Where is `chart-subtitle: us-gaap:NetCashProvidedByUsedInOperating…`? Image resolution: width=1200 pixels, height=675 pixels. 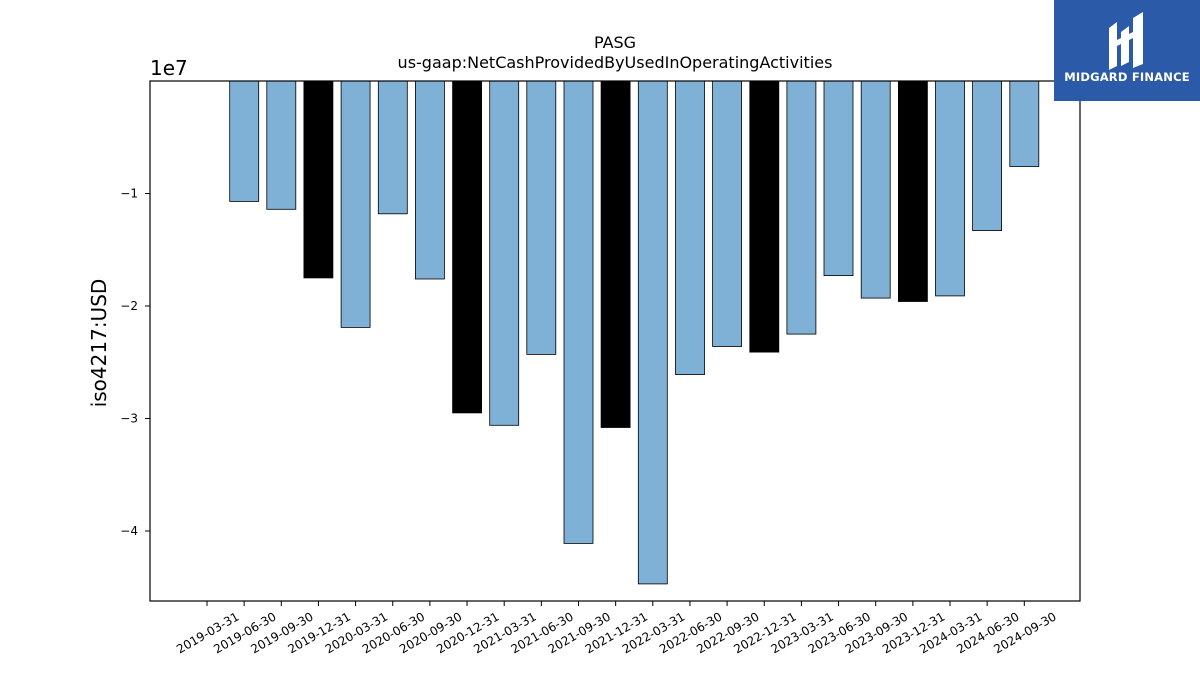
chart-subtitle: us-gaap:NetCashProvidedByUsedInOperating… is located at coordinates (615, 62).